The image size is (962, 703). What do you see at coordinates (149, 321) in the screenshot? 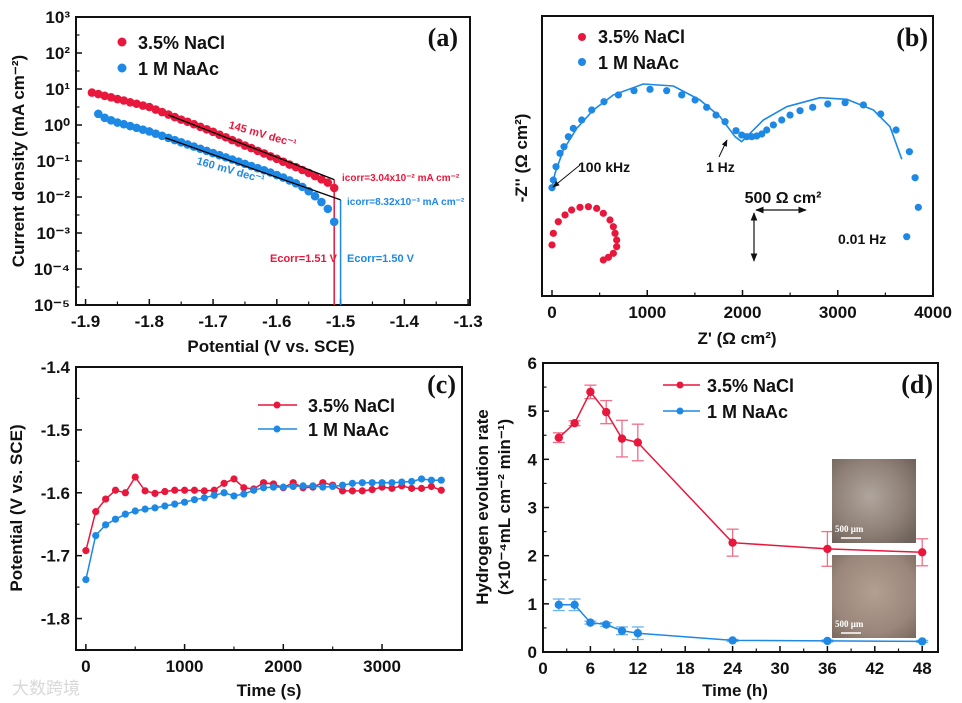
I see `x-tick-label: -1.8` at bounding box center [149, 321].